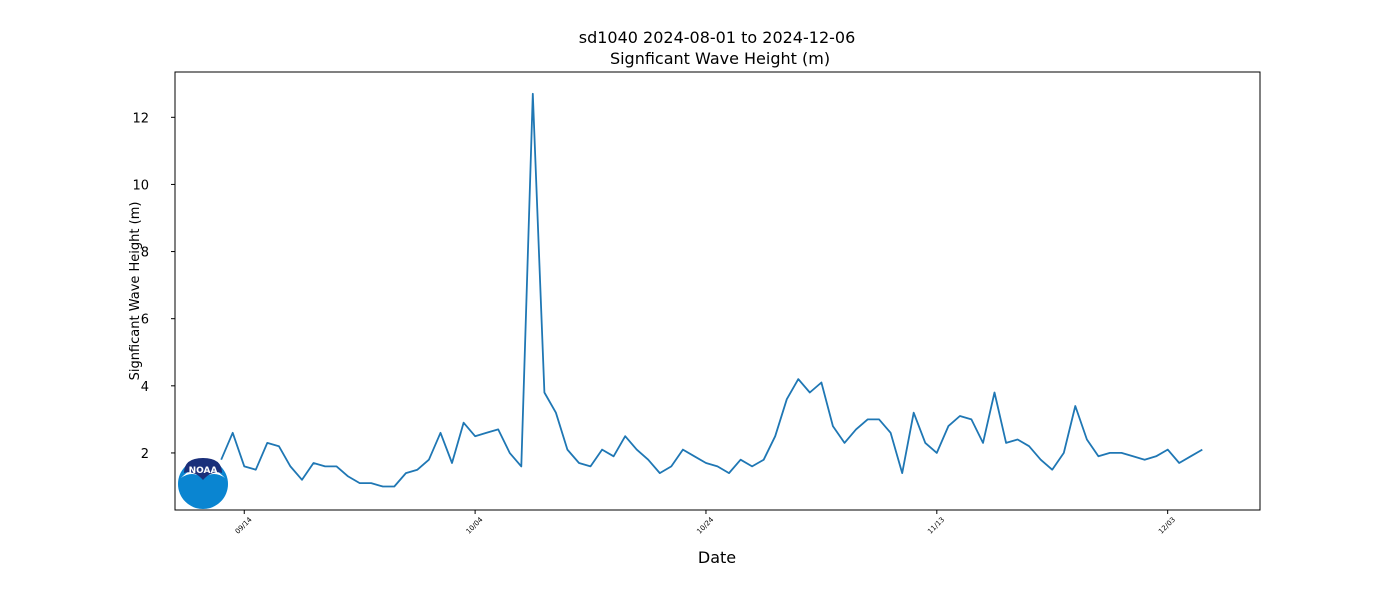 The image size is (1400, 600). What do you see at coordinates (717, 557) in the screenshot?
I see `x-axis-label: Date` at bounding box center [717, 557].